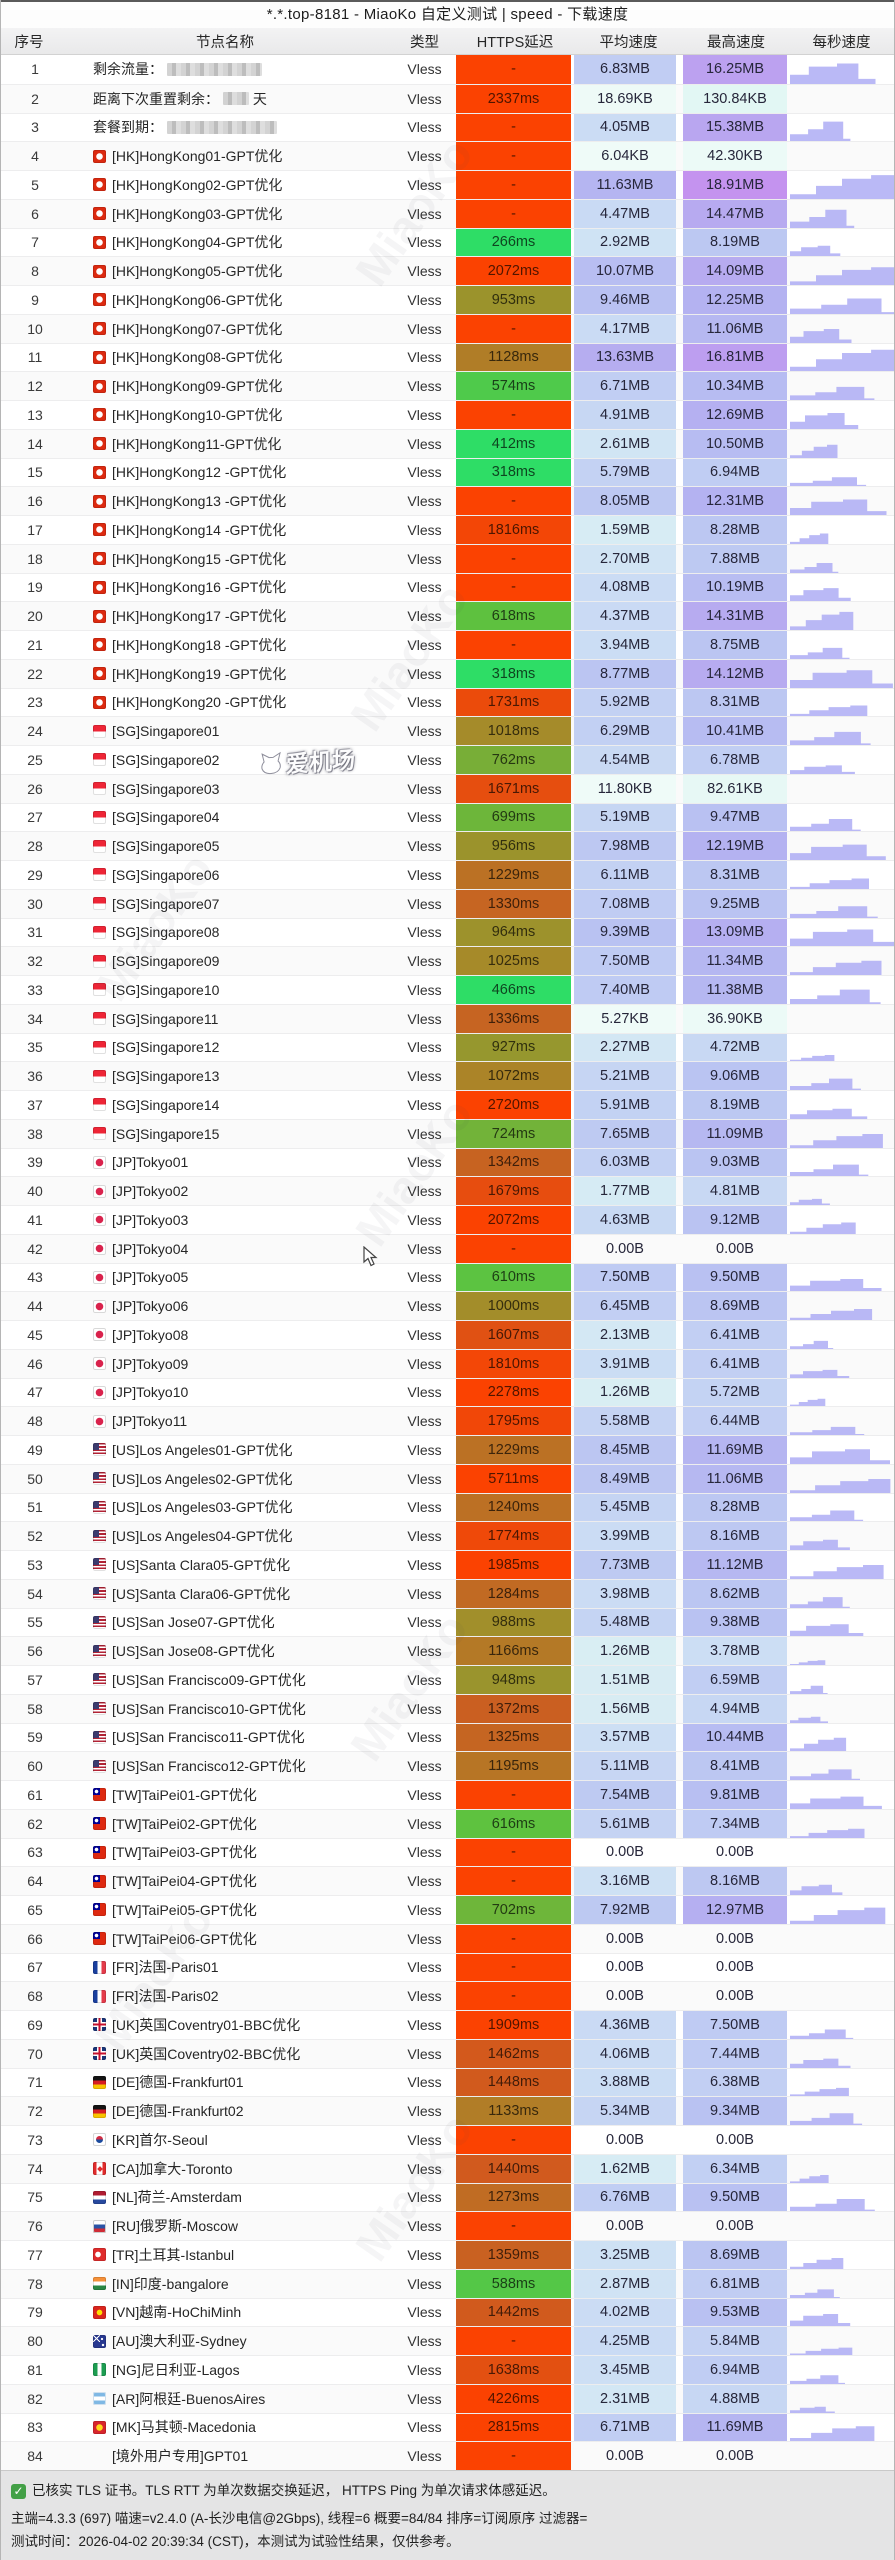 This screenshot has height=2560, width=895. What do you see at coordinates (625, 1277) in the screenshot?
I see `avg-speed-cell: 7.50MB` at bounding box center [625, 1277].